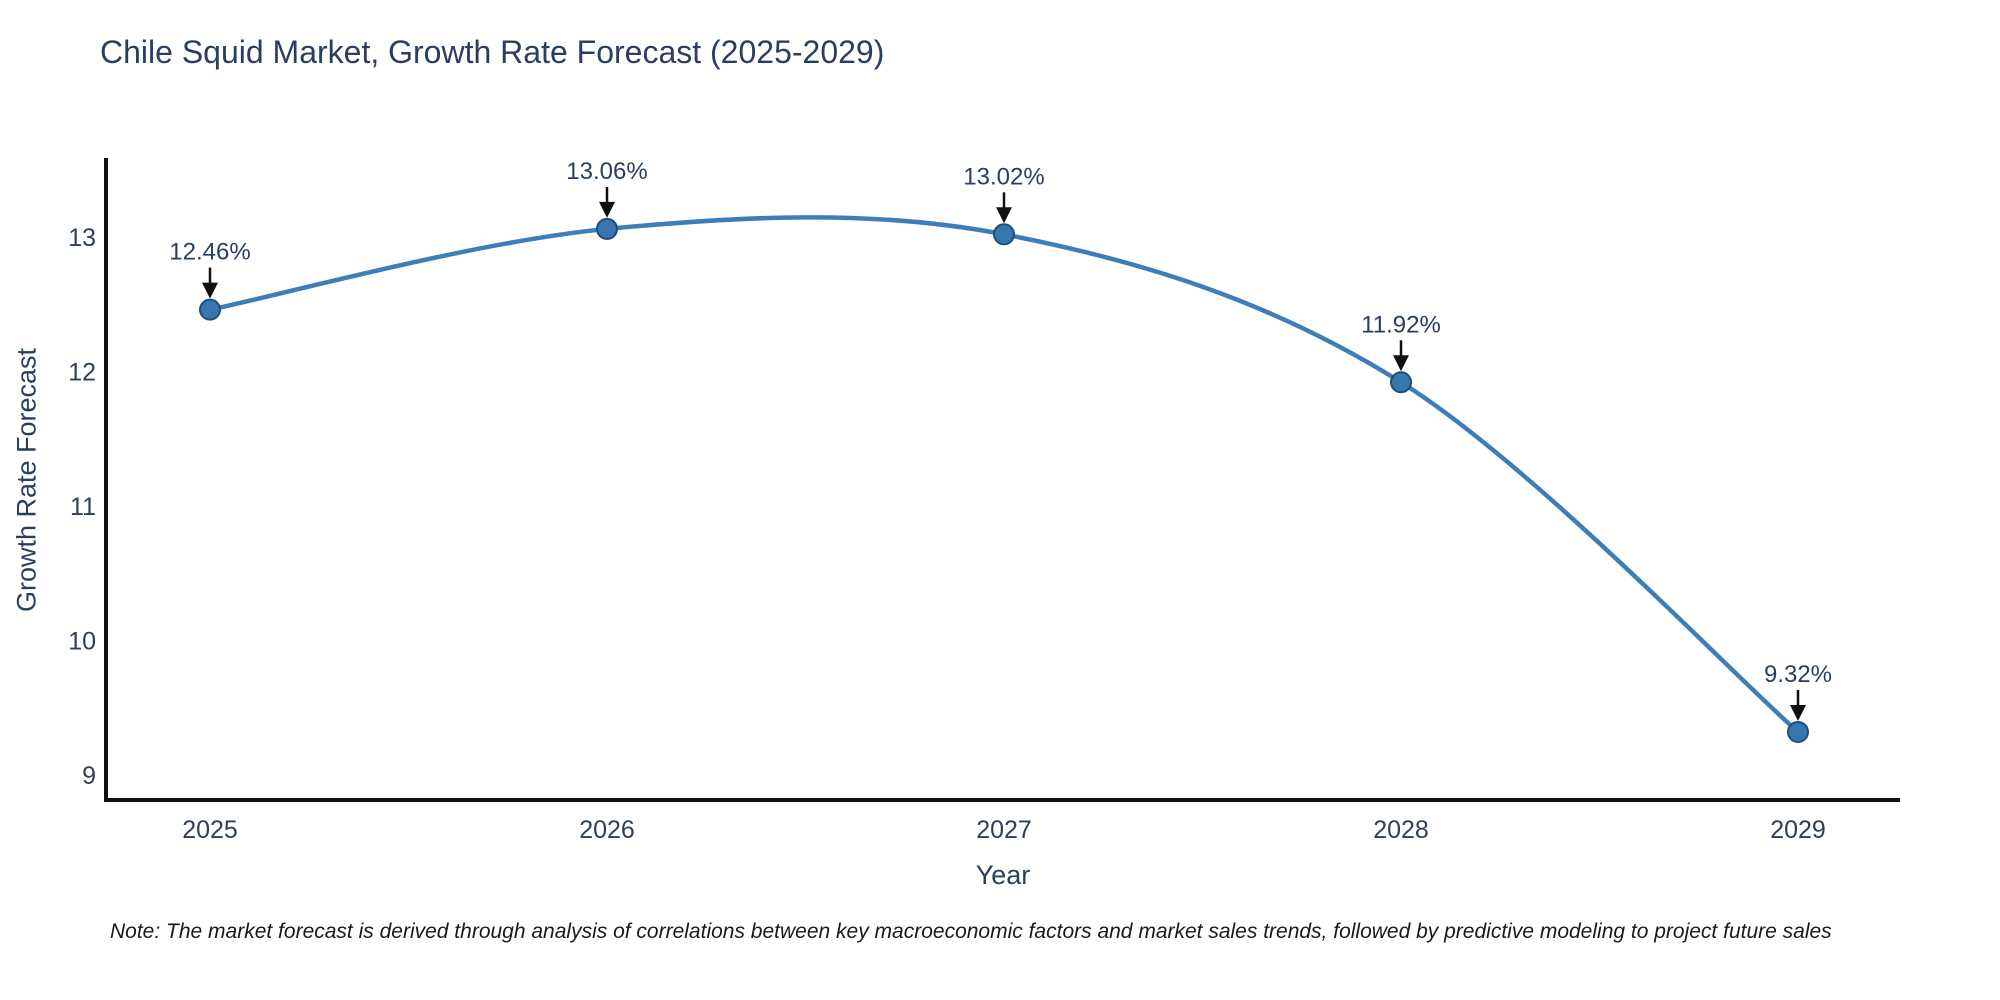 The height and width of the screenshot is (1000, 2000). Describe the element at coordinates (89, 776) in the screenshot. I see `y-tick-label: 9` at that location.